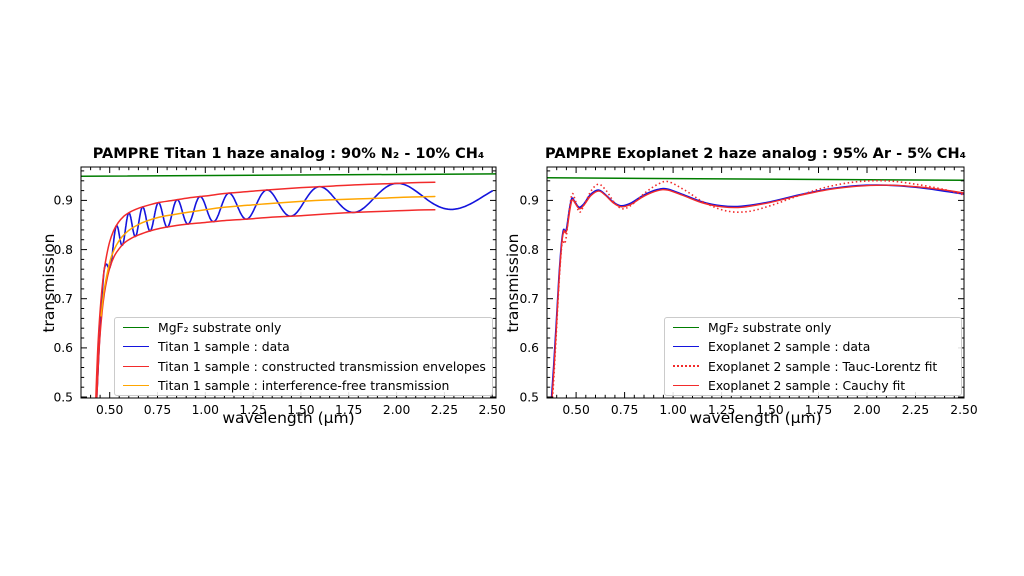 The height and width of the screenshot is (576, 1024). I want to click on titan1-ytick-label: 0.5, so click(63, 397).